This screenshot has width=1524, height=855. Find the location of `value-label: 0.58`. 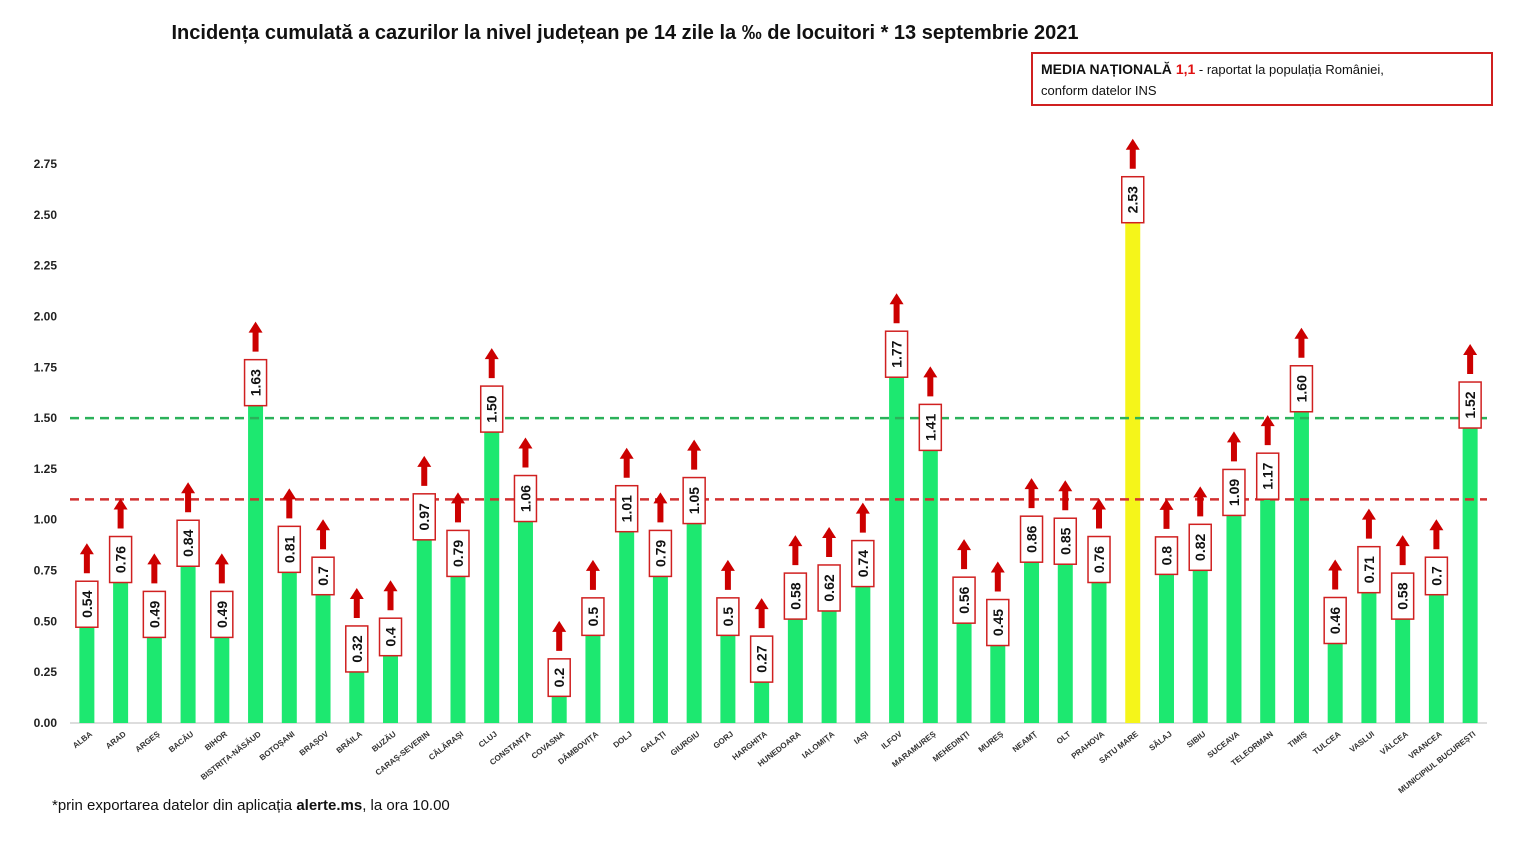

value-label: 0.58 is located at coordinates (1403, 595).